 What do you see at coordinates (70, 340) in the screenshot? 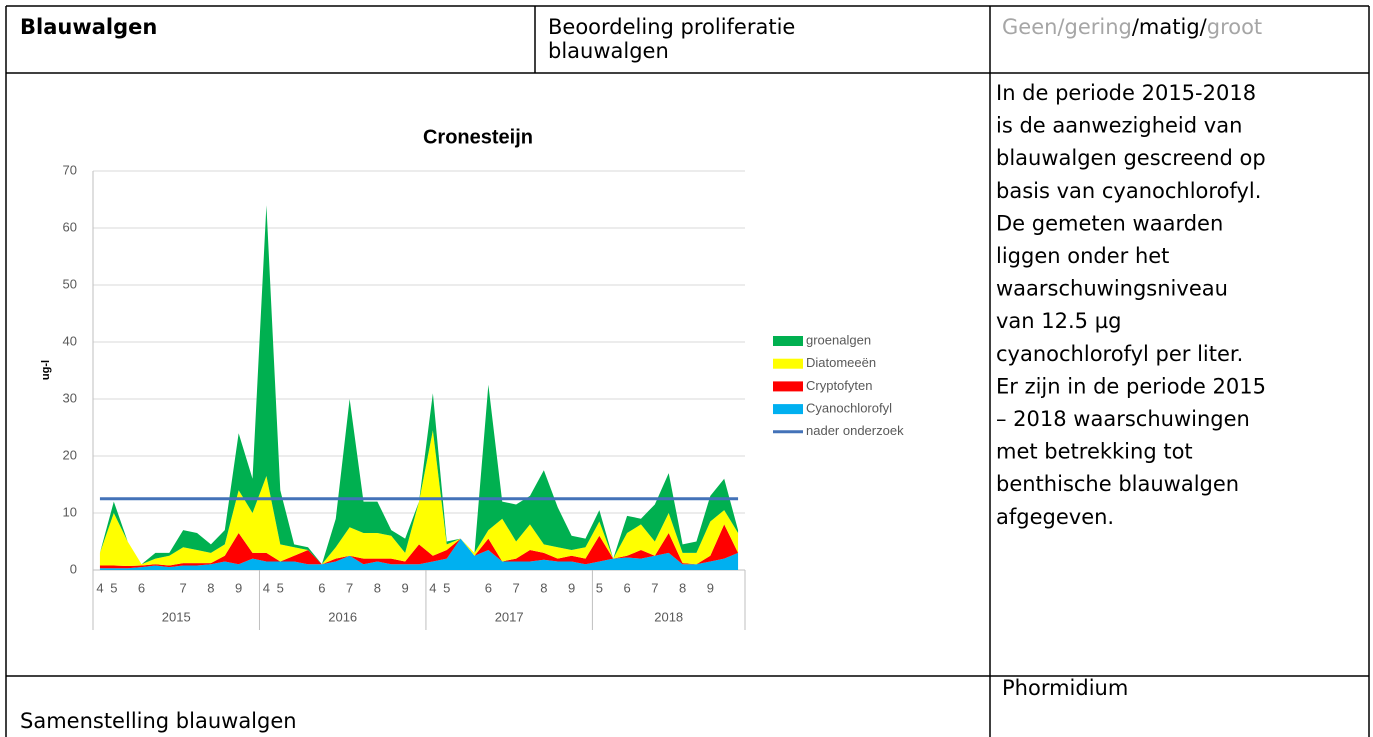
I see `y-tick-label: 40` at bounding box center [70, 340].